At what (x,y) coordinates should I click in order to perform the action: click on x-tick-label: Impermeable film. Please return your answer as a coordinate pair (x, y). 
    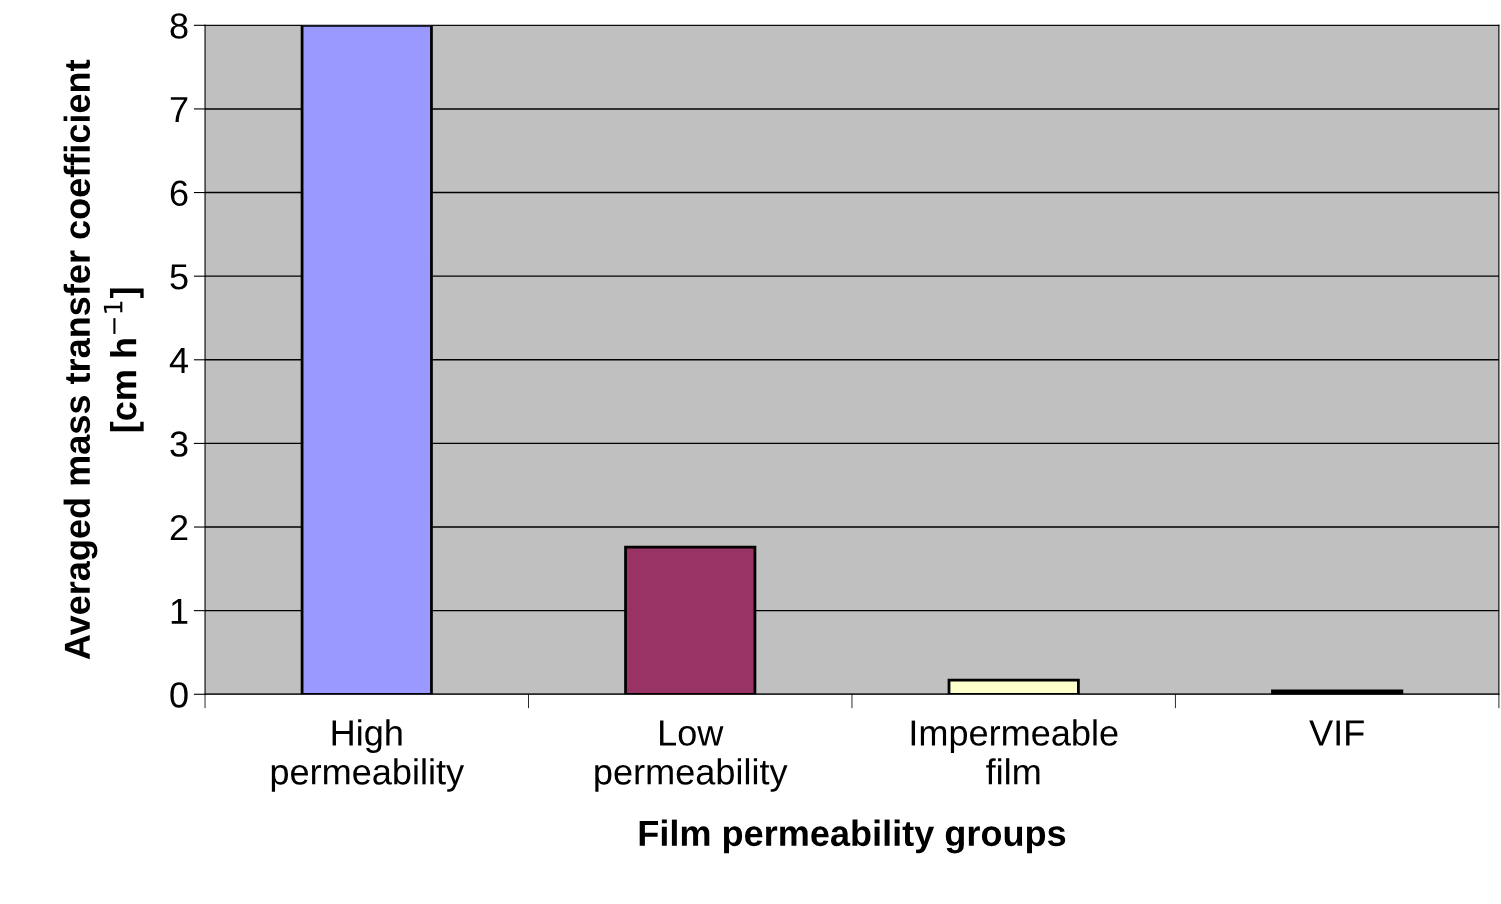
    Looking at the image, I should click on (1014, 752).